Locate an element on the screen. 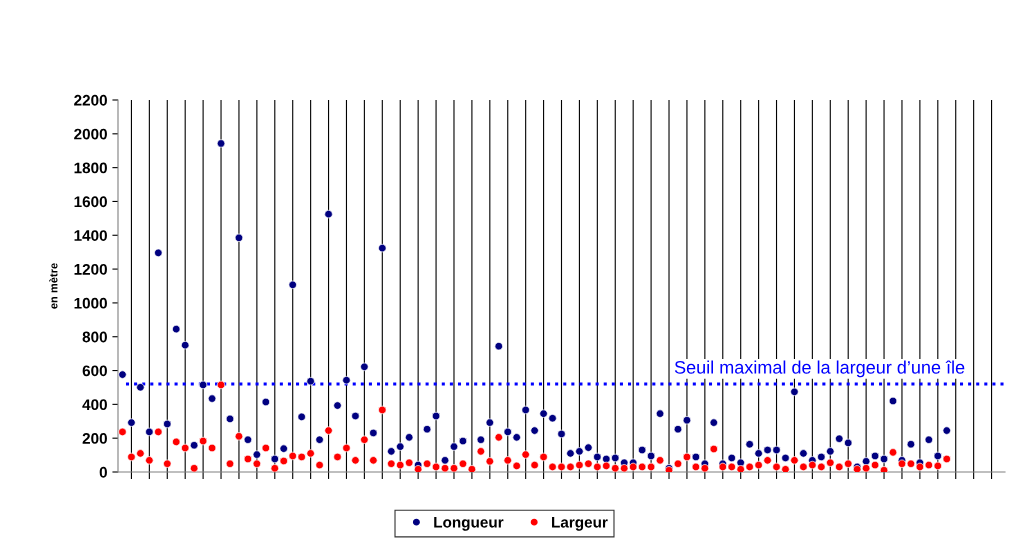  y-tick-label: 1600 is located at coordinates (90, 202).